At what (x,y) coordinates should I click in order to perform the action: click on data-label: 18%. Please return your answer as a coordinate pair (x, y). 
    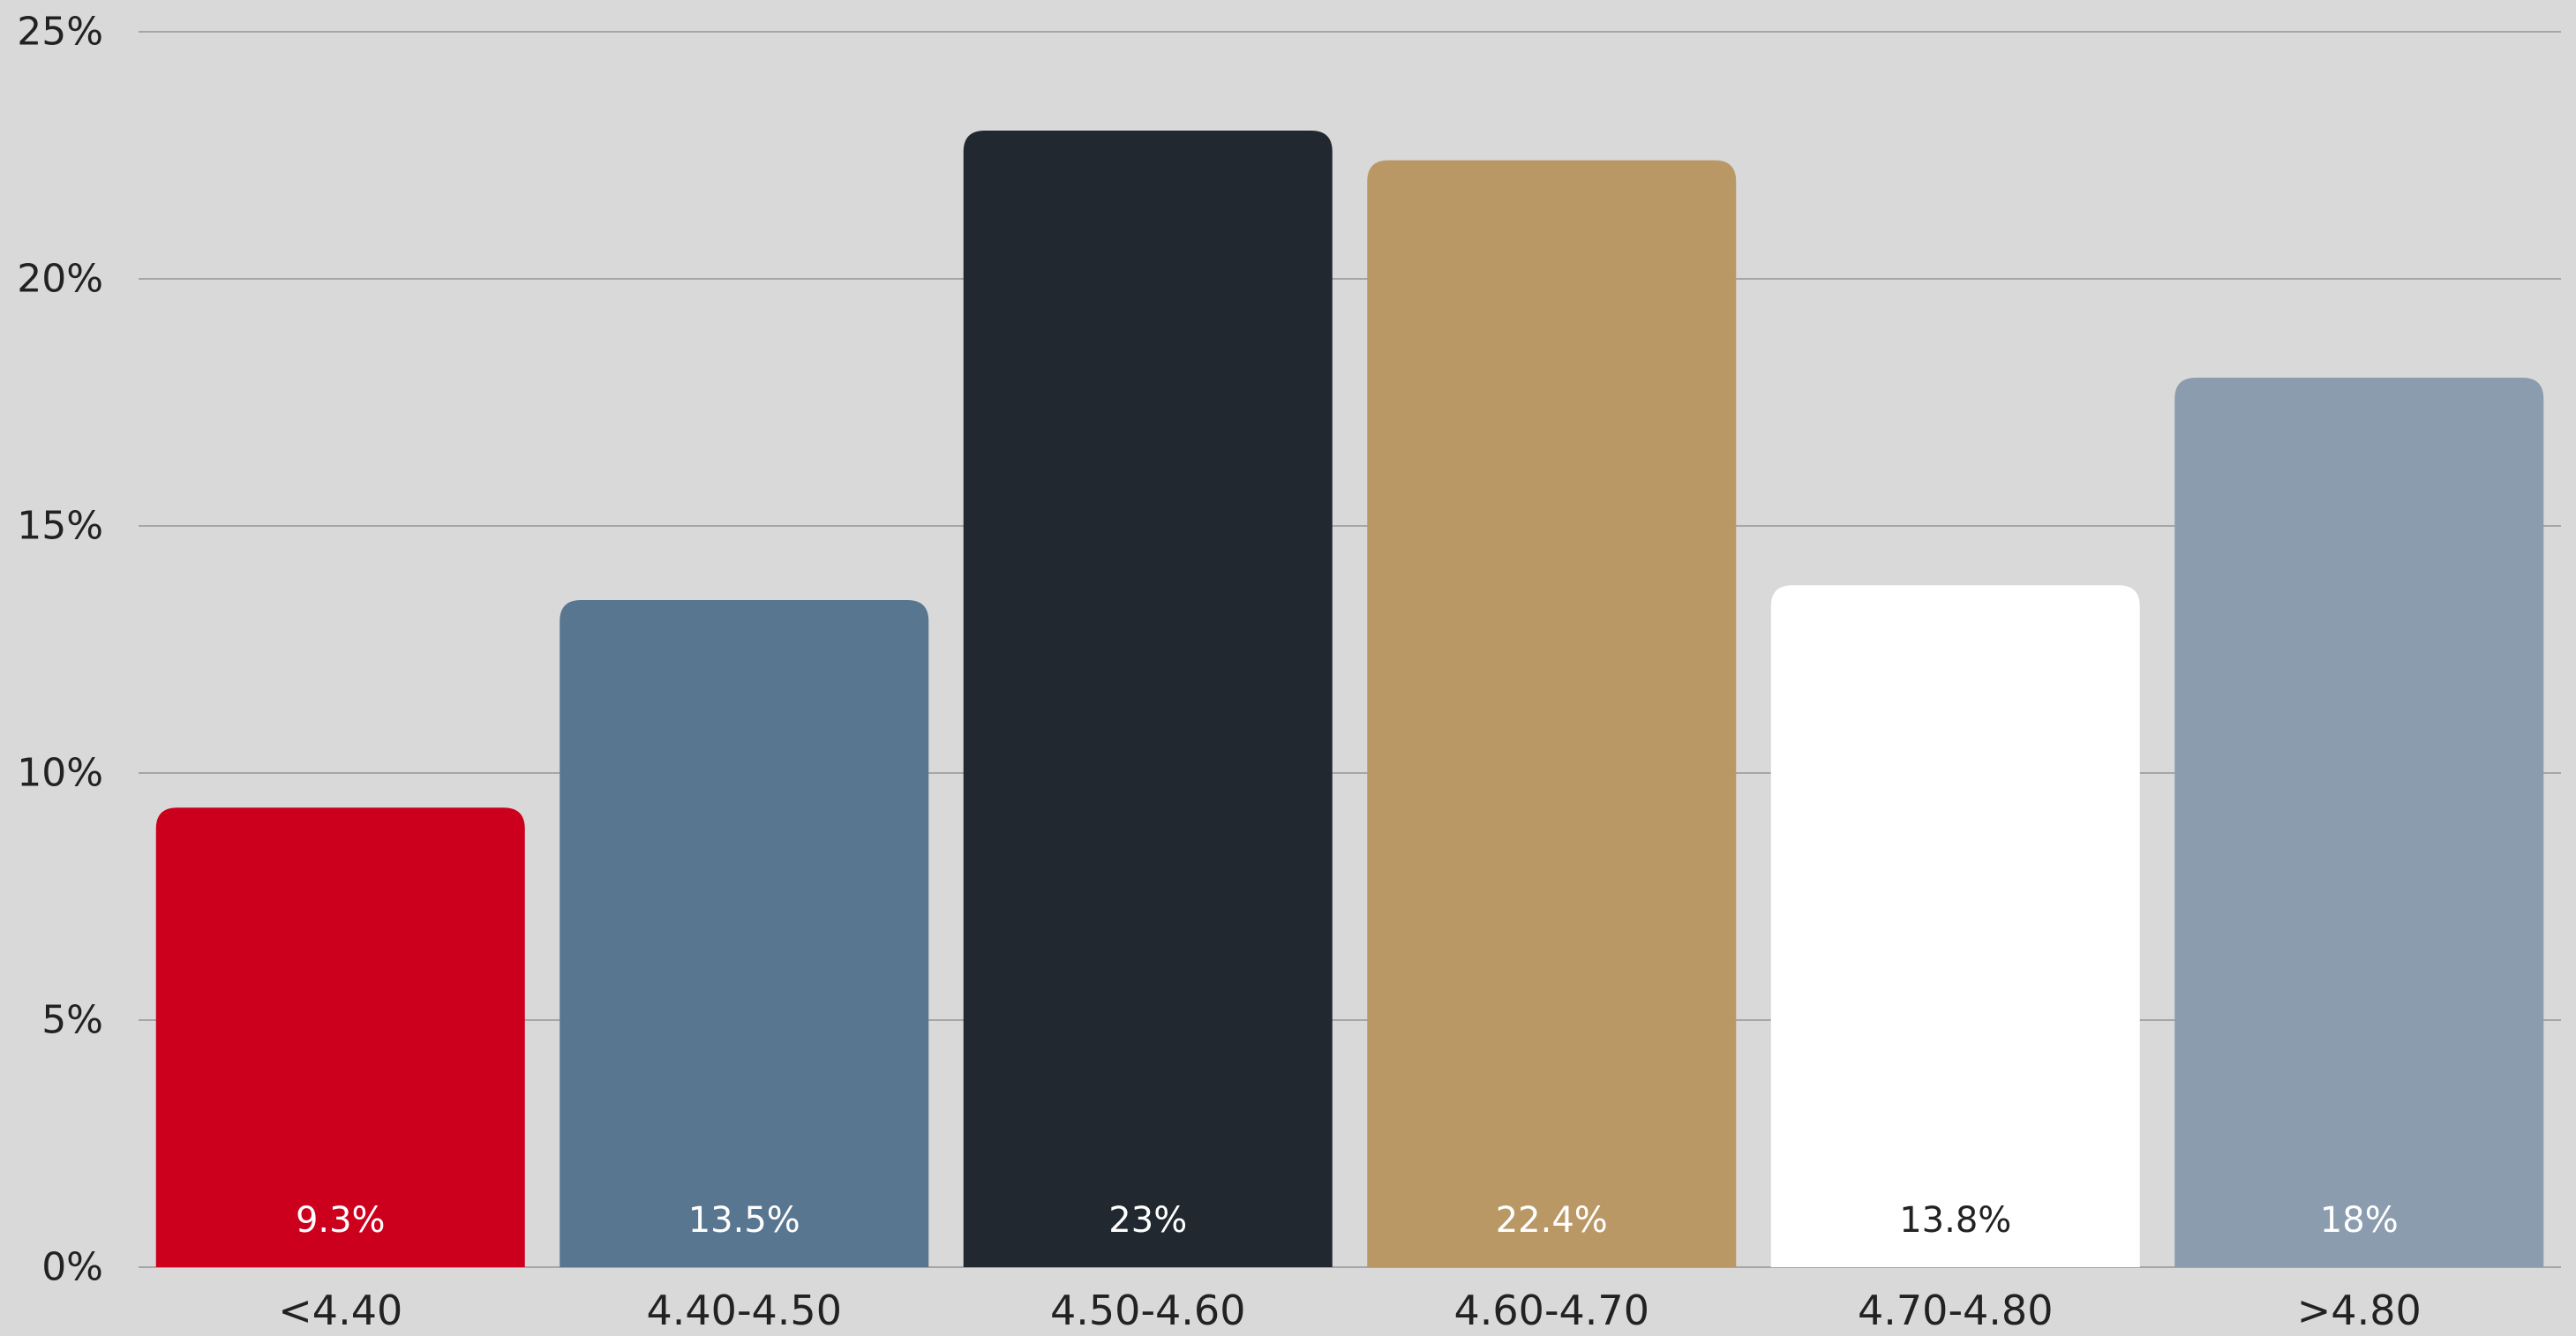
    Looking at the image, I should click on (2359, 1220).